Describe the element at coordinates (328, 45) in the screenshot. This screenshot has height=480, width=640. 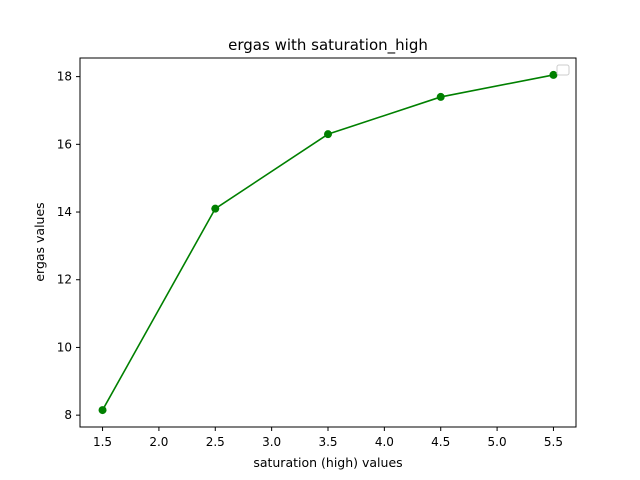
I see `chart-title: ergas with saturation_high` at that location.